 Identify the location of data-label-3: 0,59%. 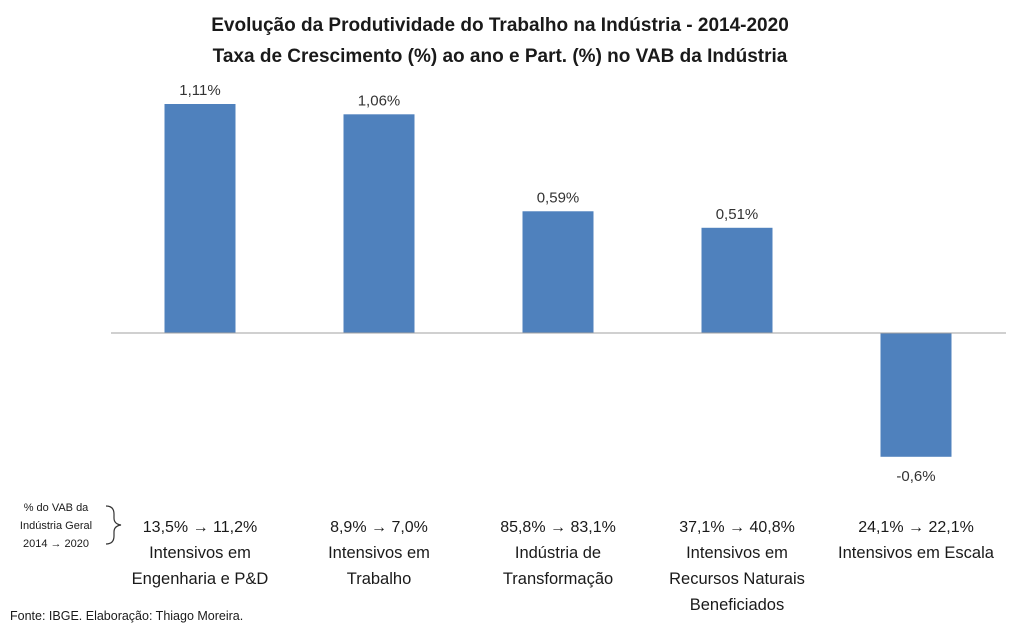
(558, 197).